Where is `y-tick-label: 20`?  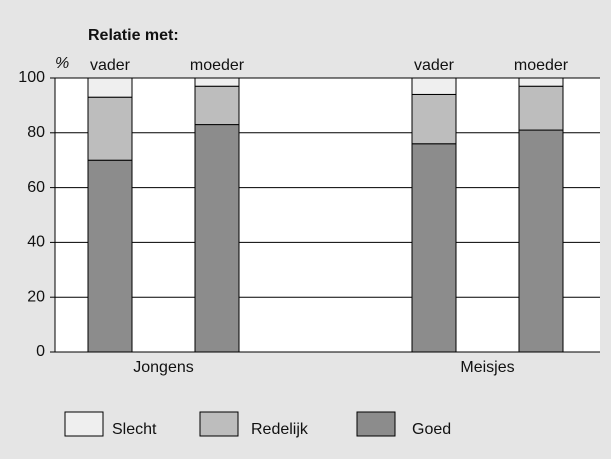 y-tick-label: 20 is located at coordinates (36, 296).